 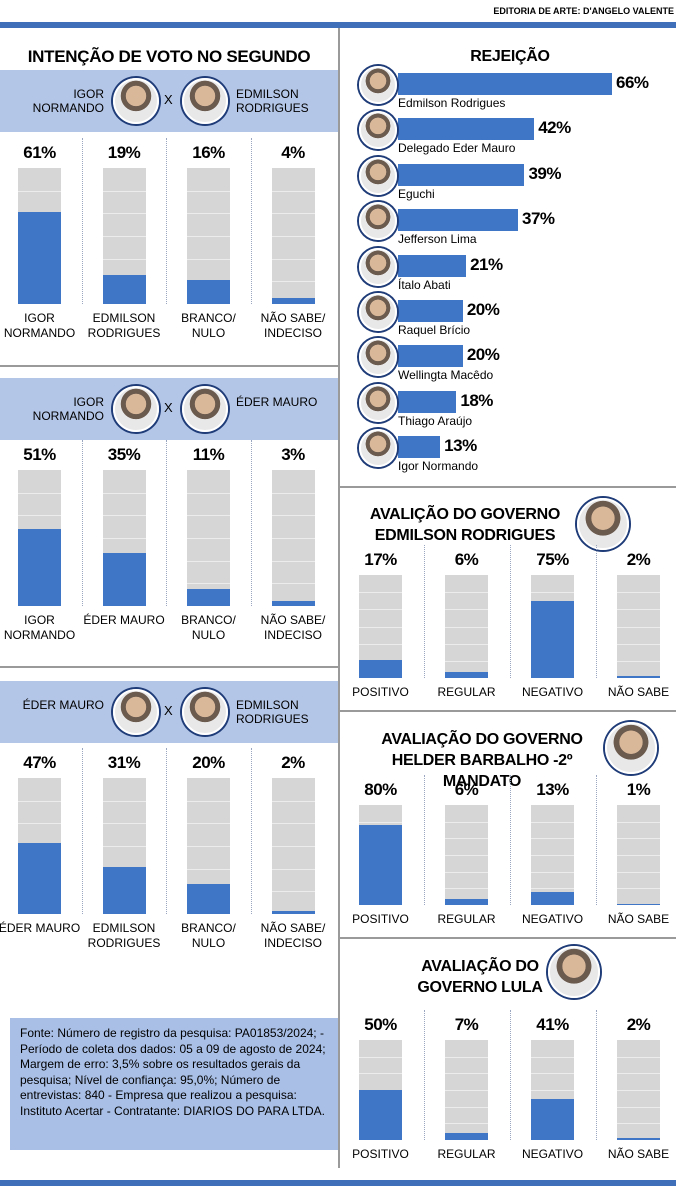 I want to click on value-label: 20%, so click(x=483, y=309).